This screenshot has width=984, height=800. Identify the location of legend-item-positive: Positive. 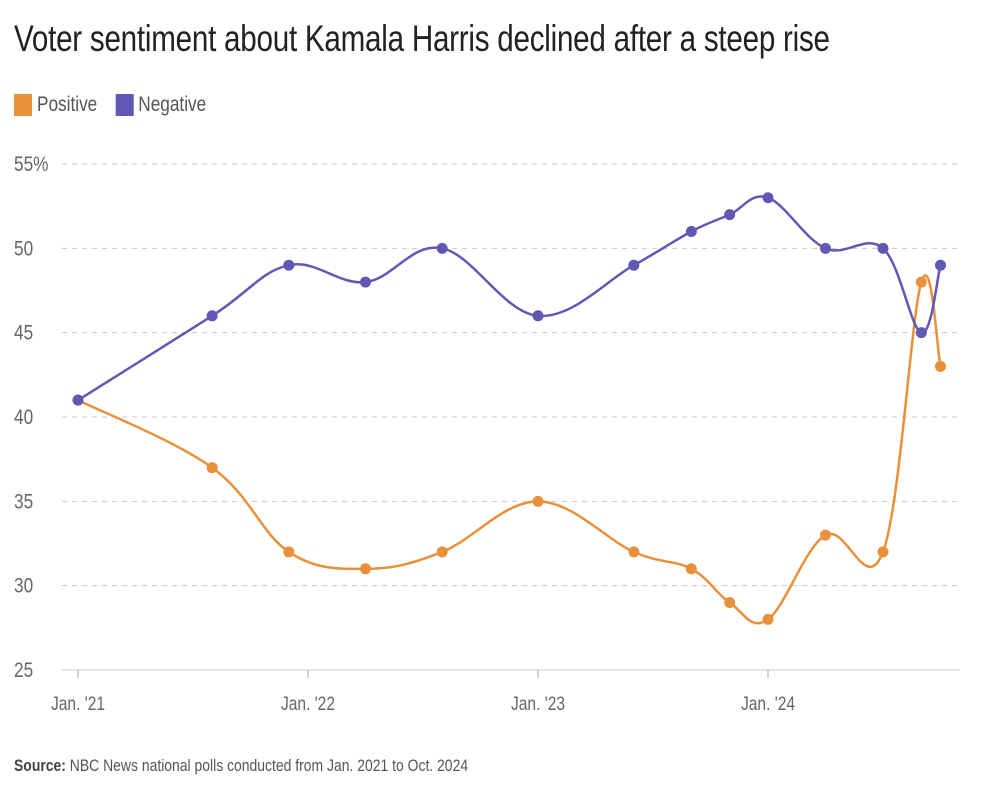
(55, 105).